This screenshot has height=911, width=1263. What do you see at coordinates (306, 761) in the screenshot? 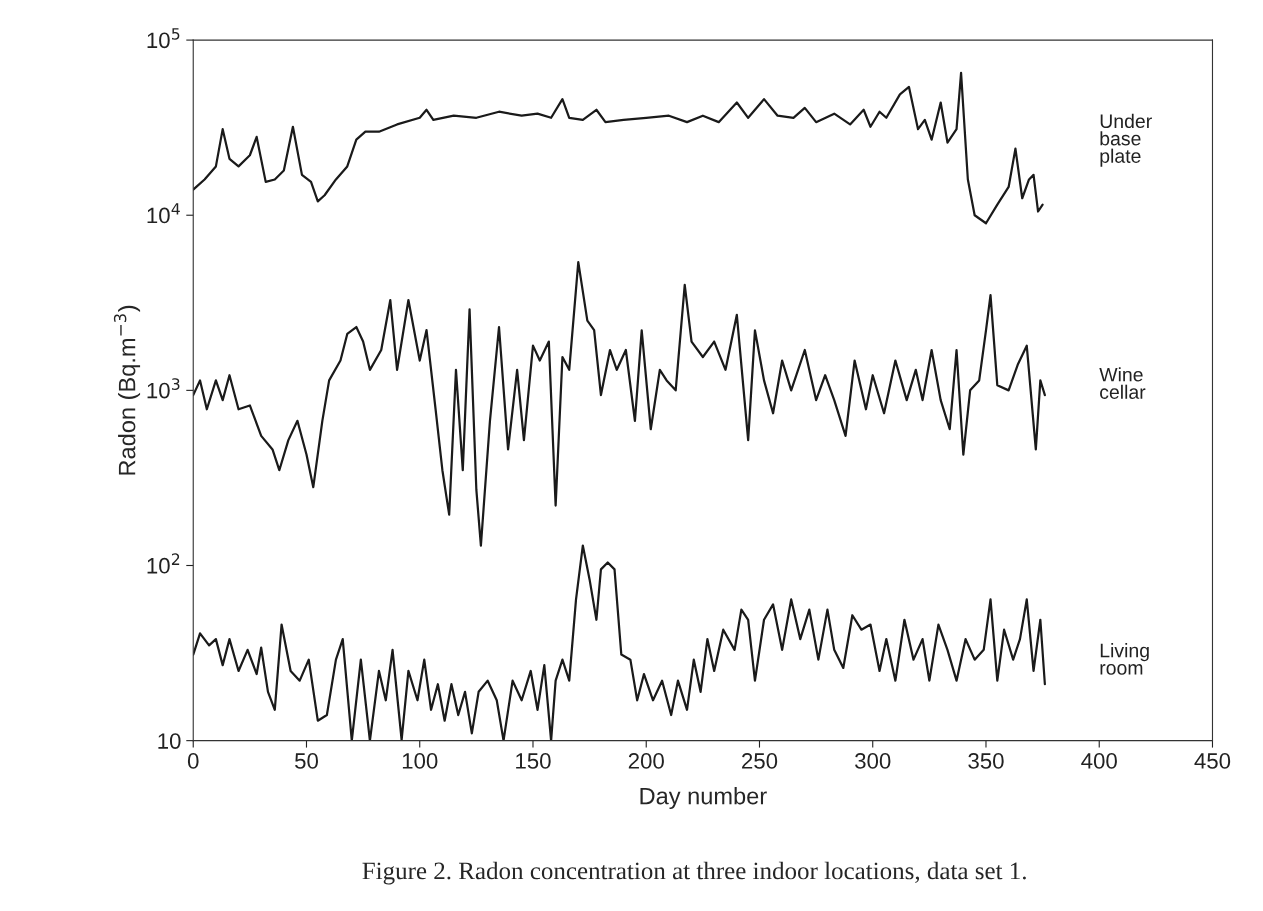
I see `x-tick-label: 50` at bounding box center [306, 761].